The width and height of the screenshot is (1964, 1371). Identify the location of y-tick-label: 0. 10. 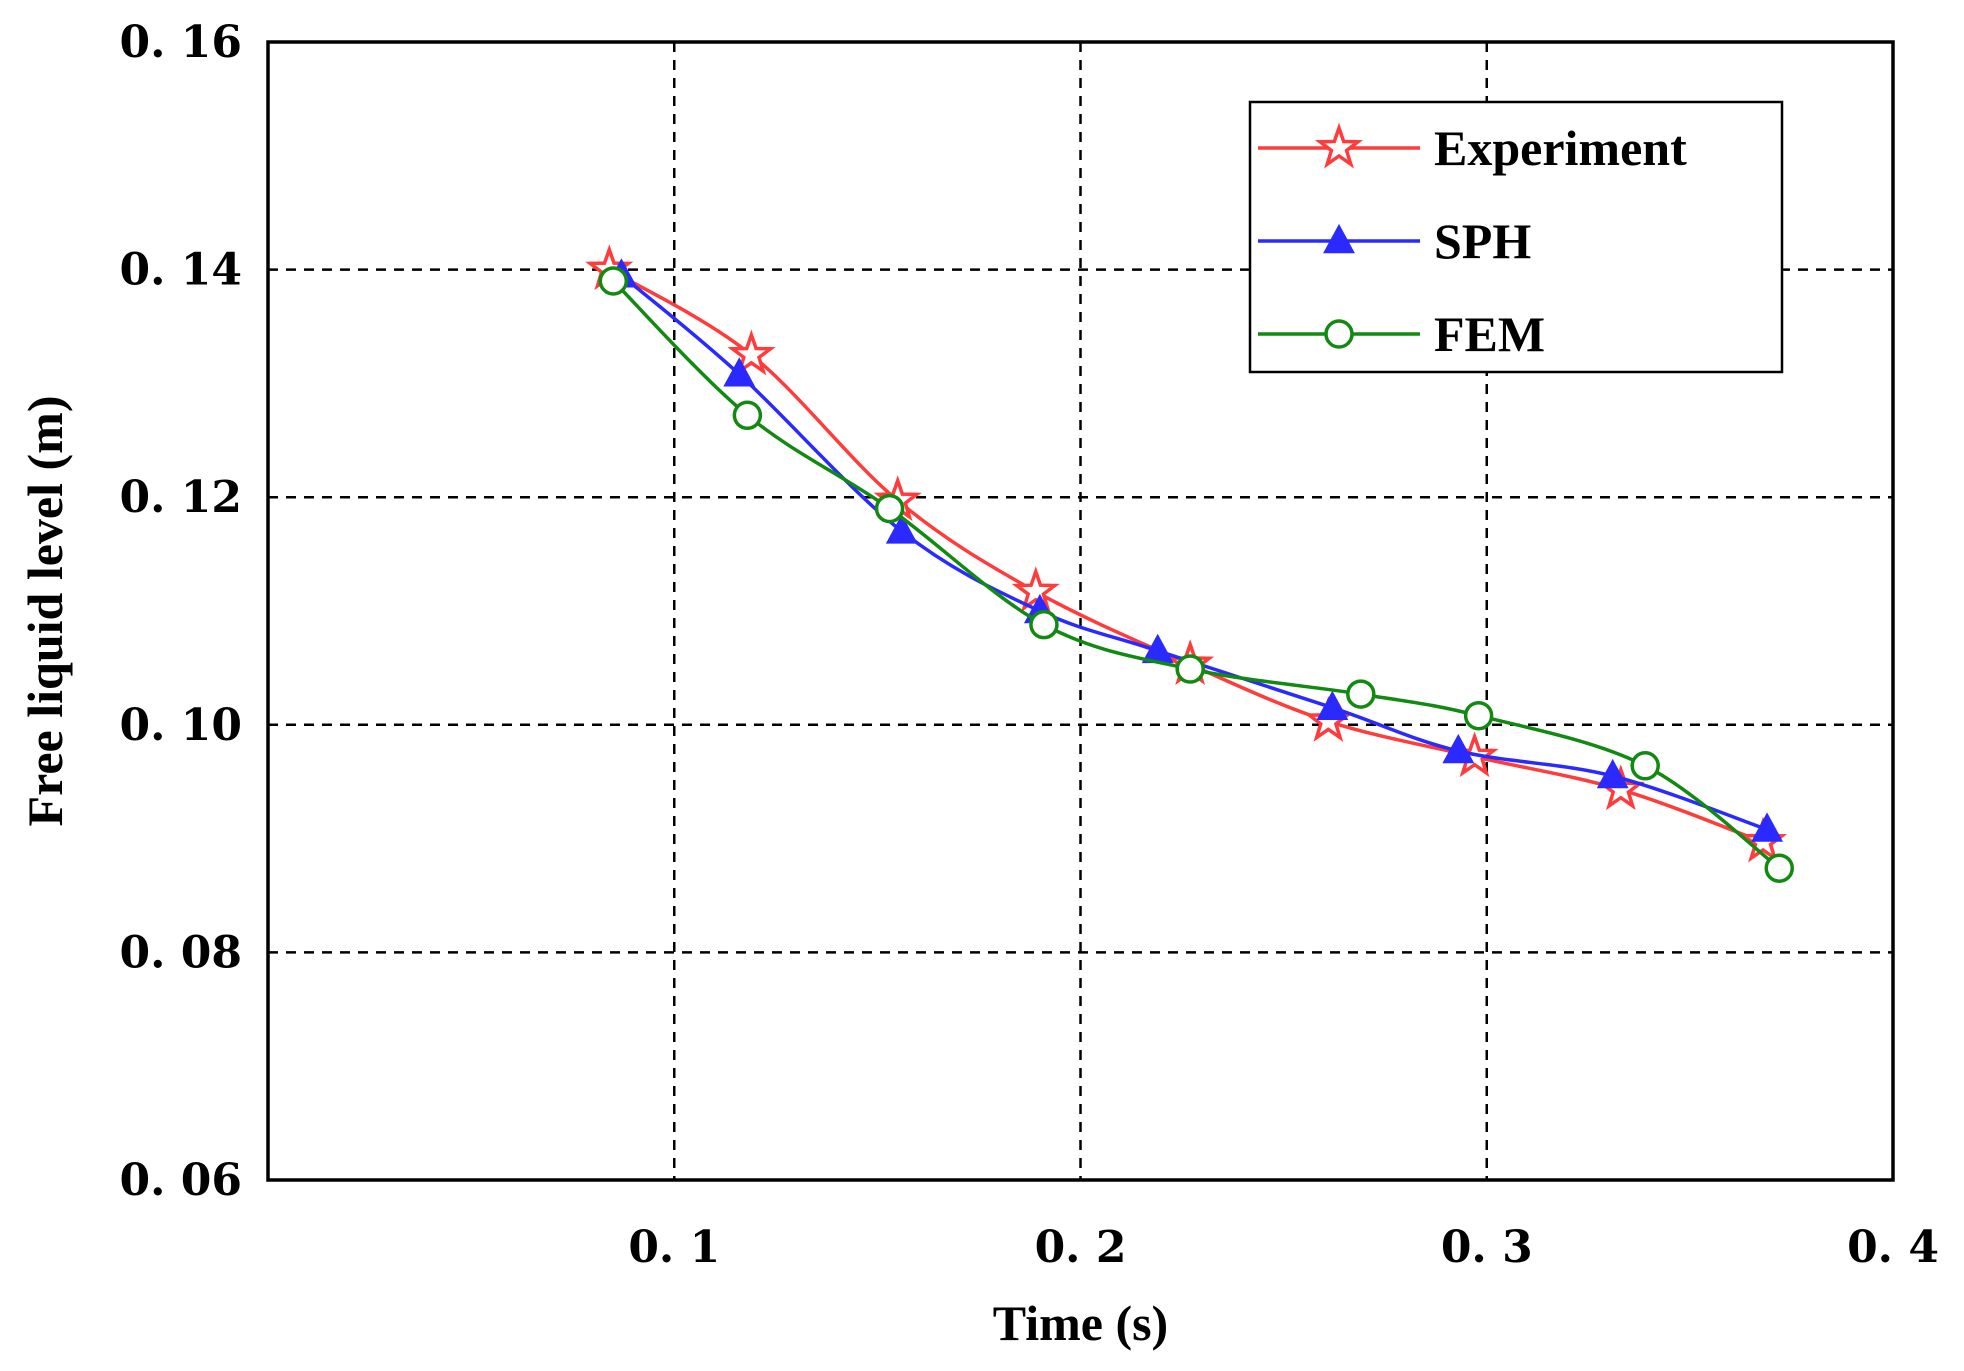
(181, 725).